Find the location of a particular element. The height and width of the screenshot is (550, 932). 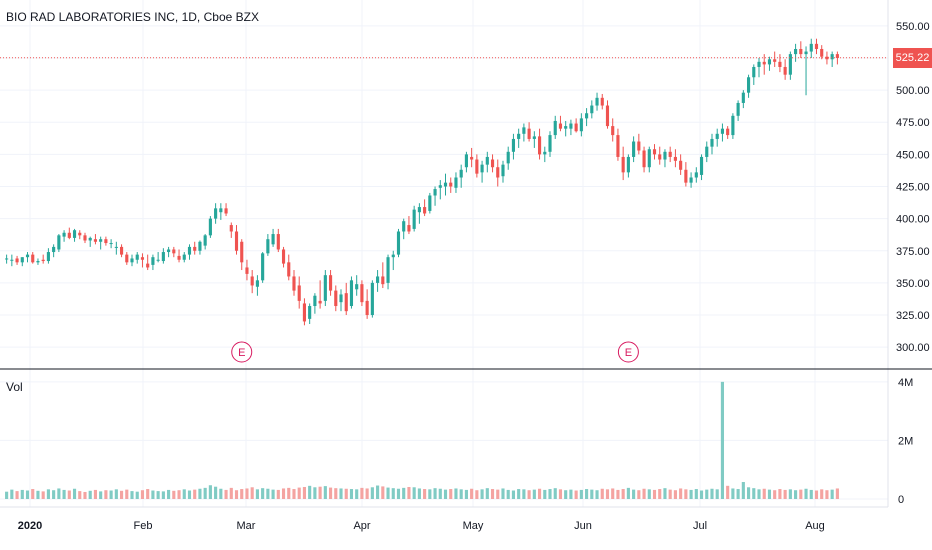

earnings-marker-label: E is located at coordinates (628, 353).